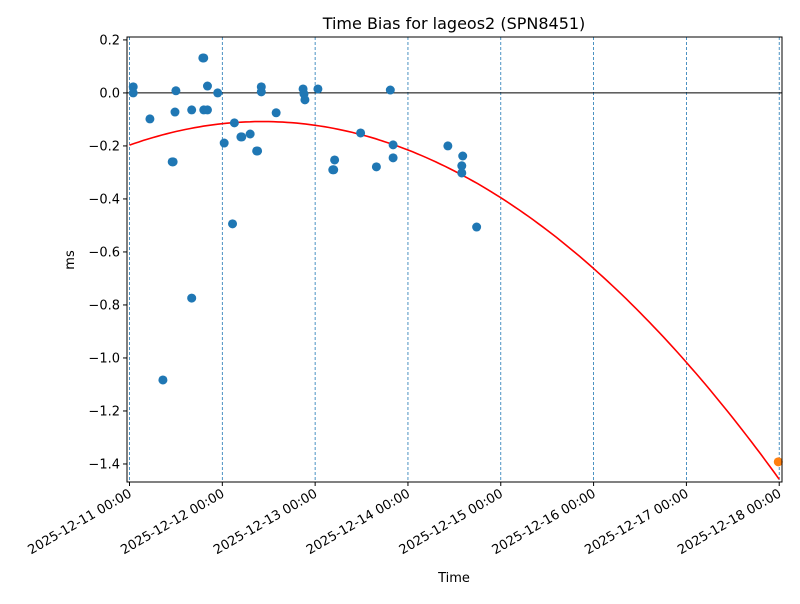  Describe the element at coordinates (729, 522) in the screenshot. I see `x-tick-label: 2025-12-18 00:00` at that location.